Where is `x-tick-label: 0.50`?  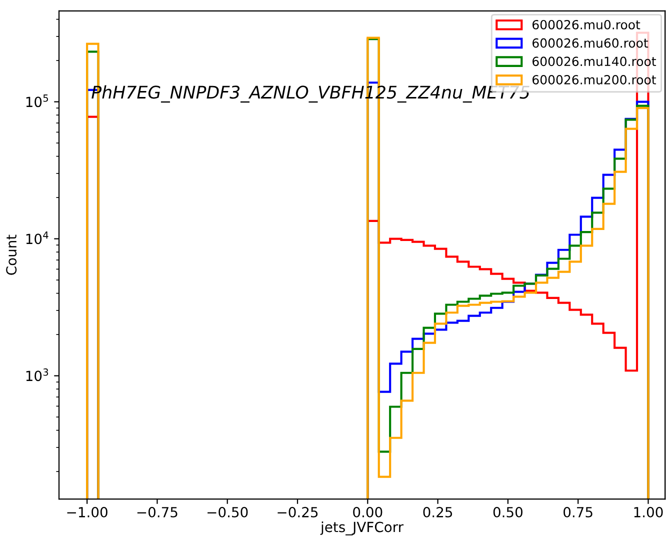 x-tick-label: 0.50 is located at coordinates (507, 512).